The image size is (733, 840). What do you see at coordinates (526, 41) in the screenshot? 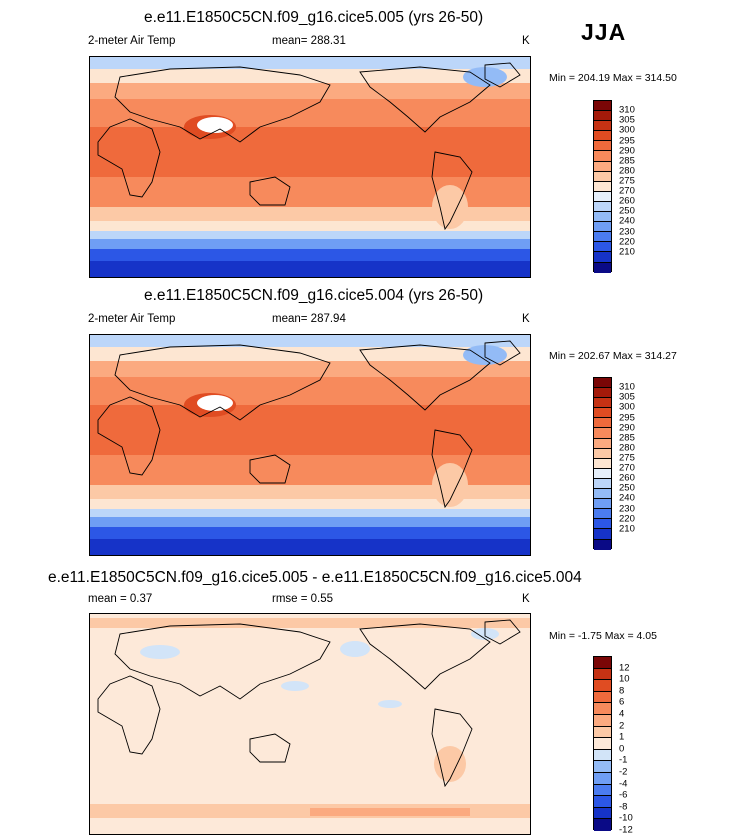
I see `panel1-units: K` at bounding box center [526, 41].